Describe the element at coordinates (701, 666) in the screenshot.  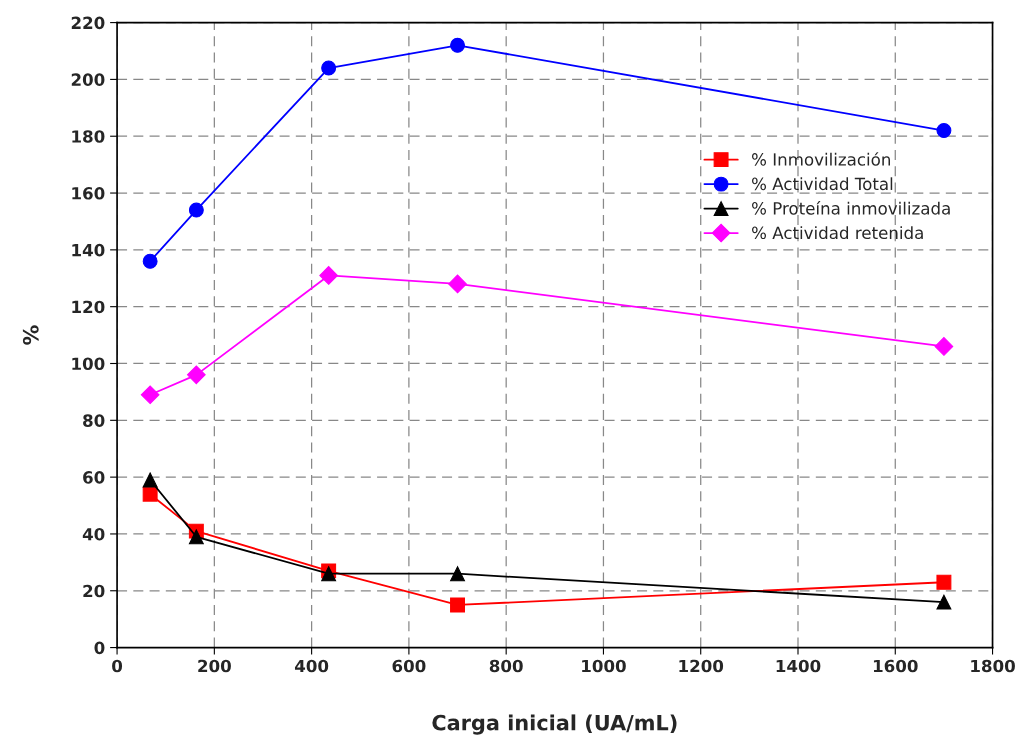
I see `x-tick-label: 1200` at that location.